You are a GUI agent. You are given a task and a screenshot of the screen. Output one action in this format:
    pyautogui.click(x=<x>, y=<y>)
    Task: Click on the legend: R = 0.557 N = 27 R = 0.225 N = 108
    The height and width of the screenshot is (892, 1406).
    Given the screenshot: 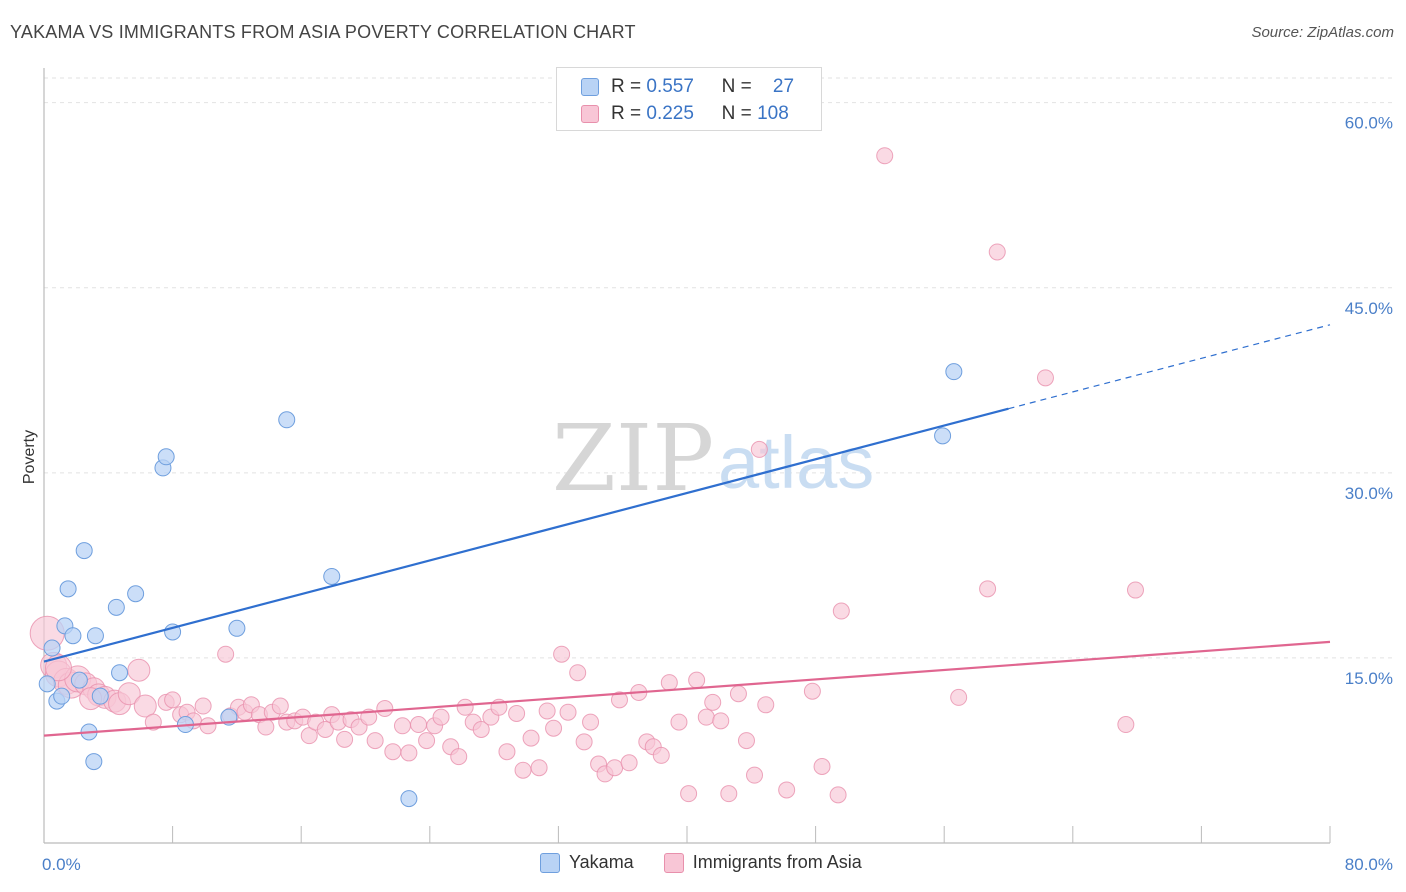 What is the action you would take?
    pyautogui.click(x=689, y=99)
    